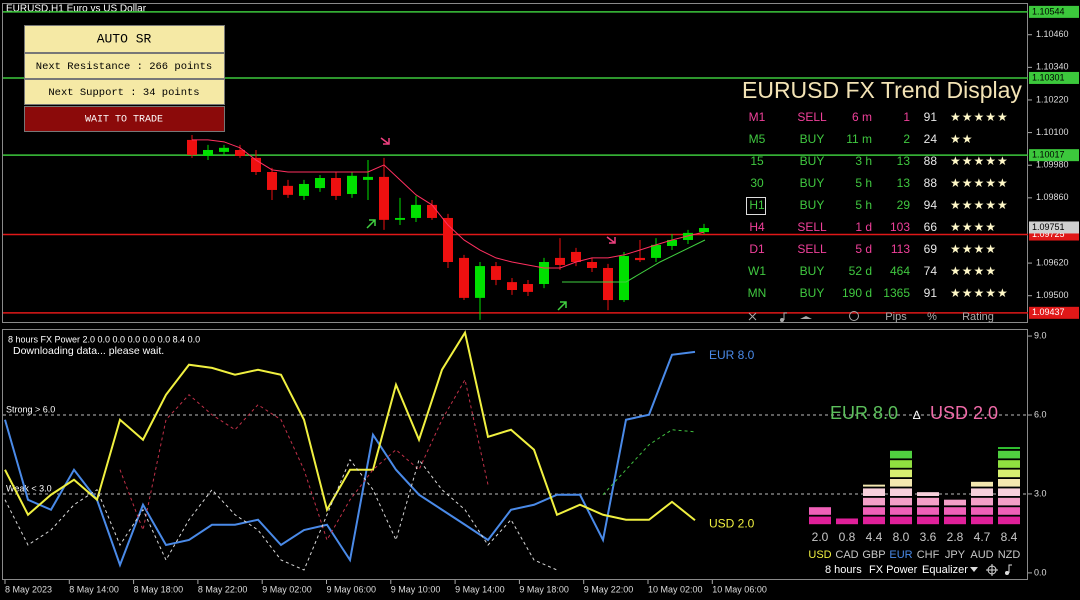  Describe the element at coordinates (752, 316) in the screenshot. I see `close-icon` at that location.